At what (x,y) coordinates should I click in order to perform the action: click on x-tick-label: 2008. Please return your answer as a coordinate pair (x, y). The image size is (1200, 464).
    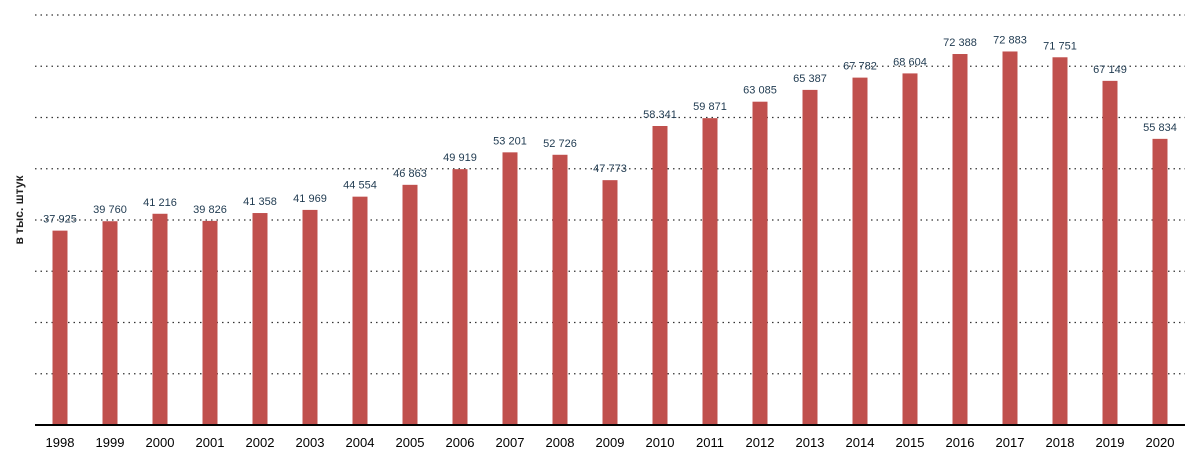
    Looking at the image, I should click on (560, 442).